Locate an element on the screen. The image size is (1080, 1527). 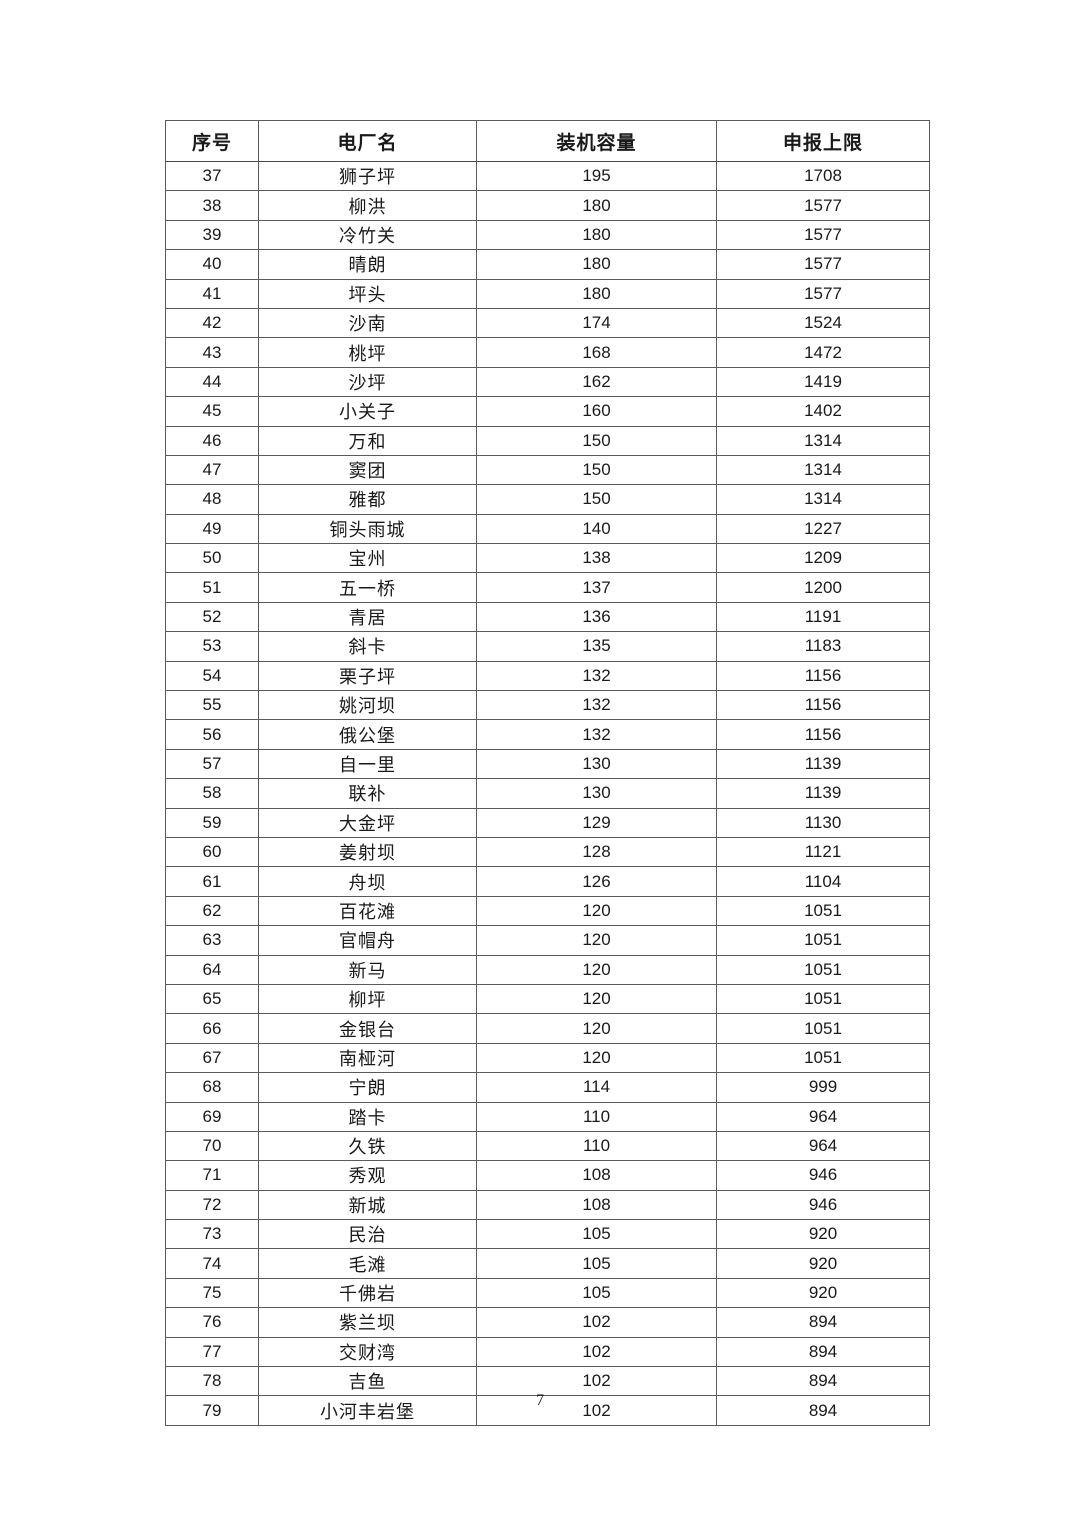
page-number: 7 is located at coordinates (540, 1400).